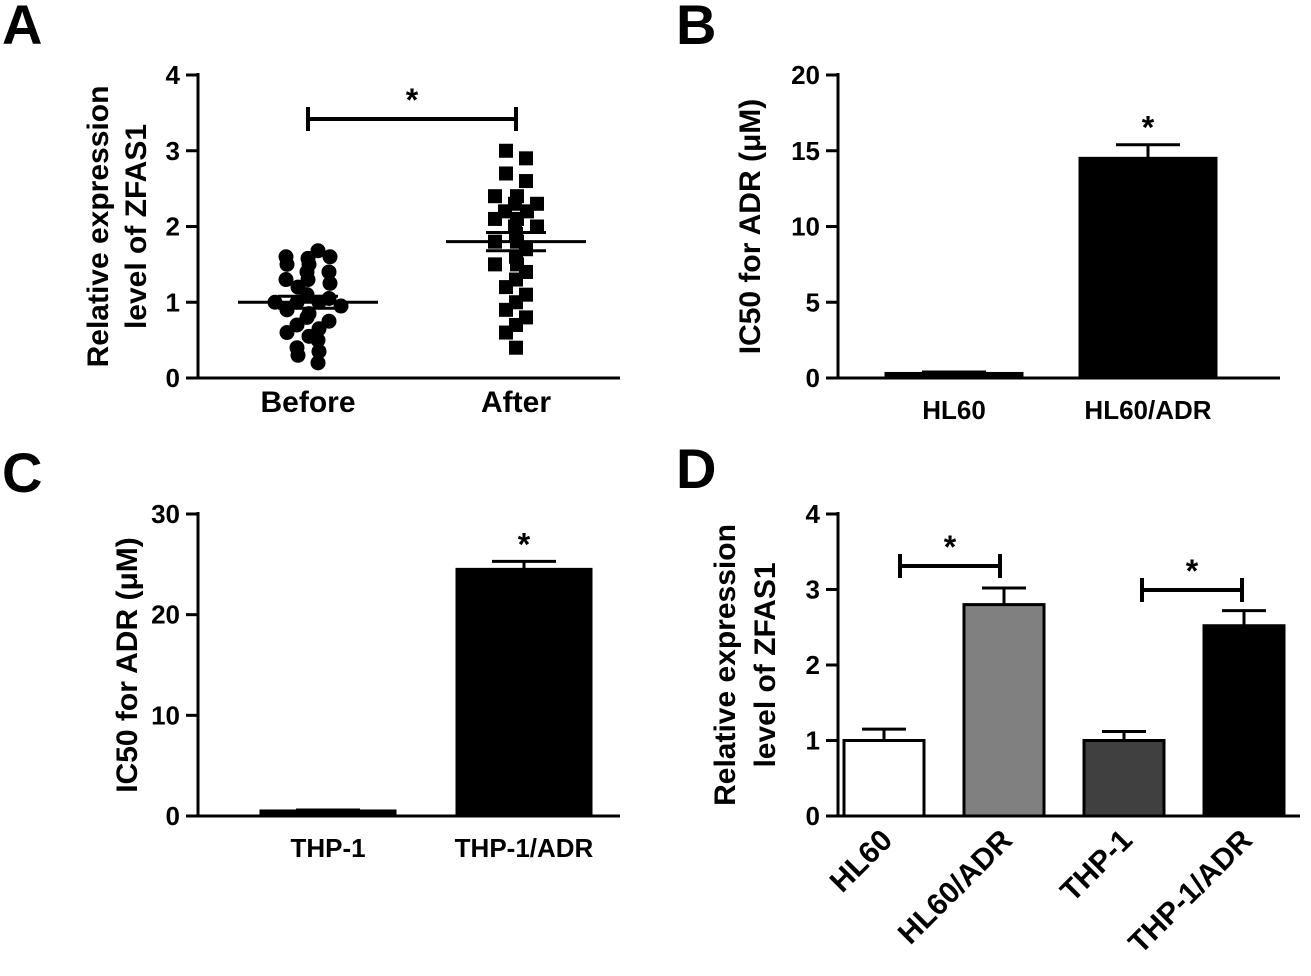  I want to click on panel-letter-b: B, so click(696, 28).